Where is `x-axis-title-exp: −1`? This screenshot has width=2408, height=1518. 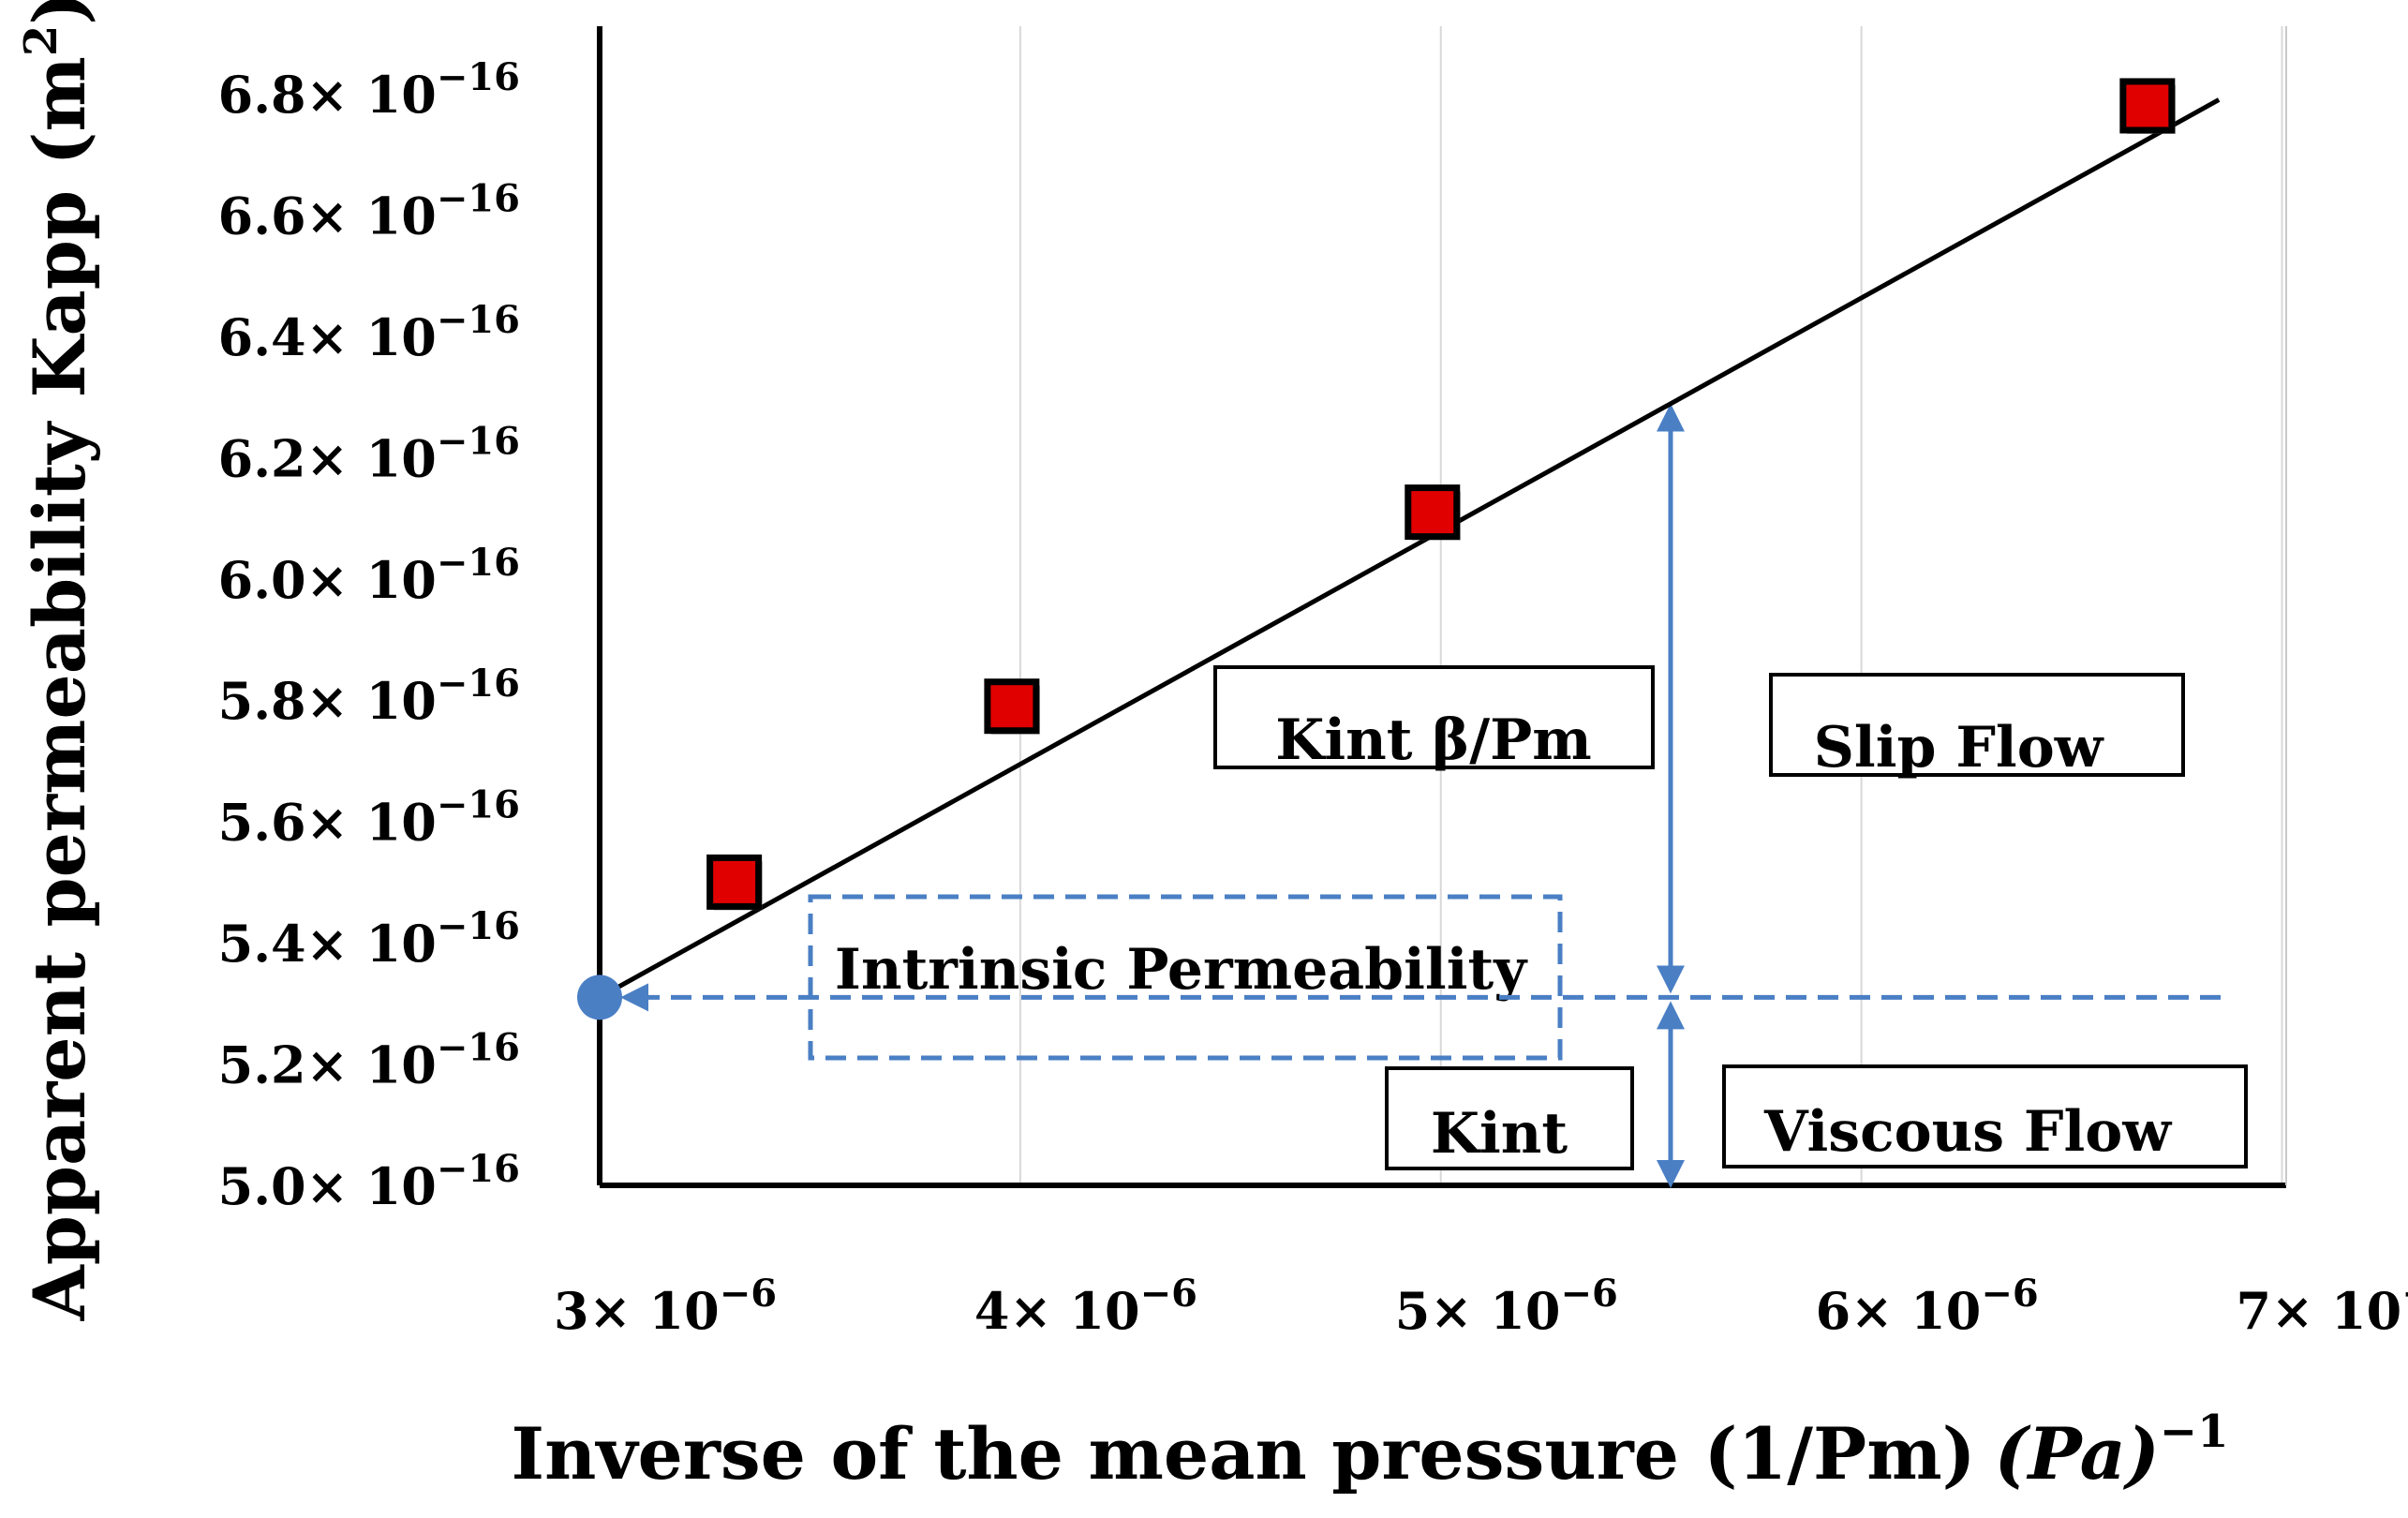 x-axis-title-exp: −1 is located at coordinates (2194, 1432).